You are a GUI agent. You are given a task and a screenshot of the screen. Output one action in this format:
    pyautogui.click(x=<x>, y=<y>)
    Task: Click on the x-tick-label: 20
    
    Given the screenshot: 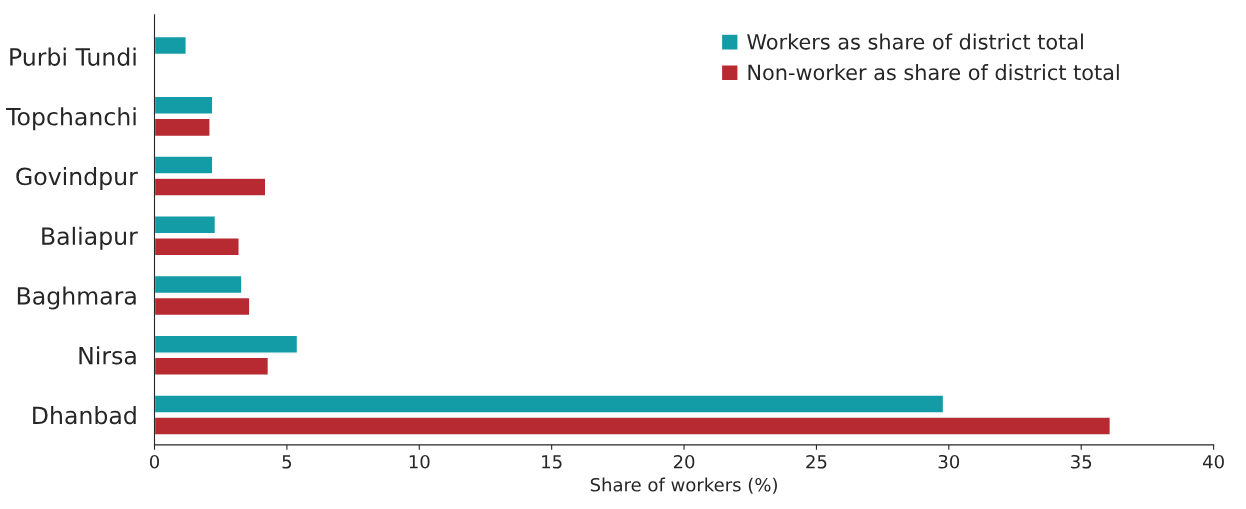 What is the action you would take?
    pyautogui.click(x=684, y=461)
    